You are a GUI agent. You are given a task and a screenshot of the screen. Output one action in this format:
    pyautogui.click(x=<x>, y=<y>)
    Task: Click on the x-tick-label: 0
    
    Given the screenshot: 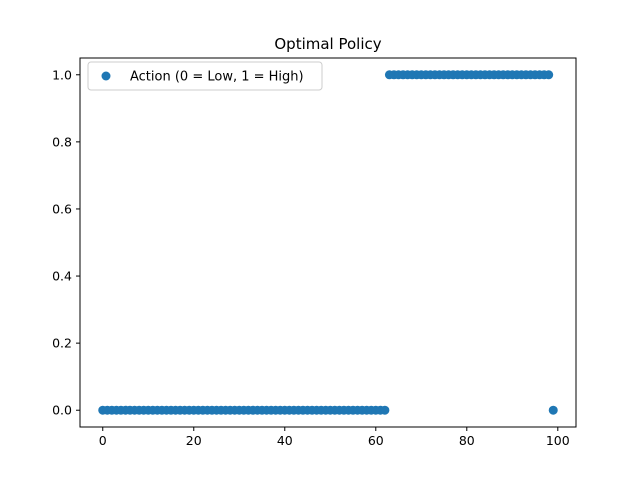 What is the action you would take?
    pyautogui.click(x=103, y=440)
    